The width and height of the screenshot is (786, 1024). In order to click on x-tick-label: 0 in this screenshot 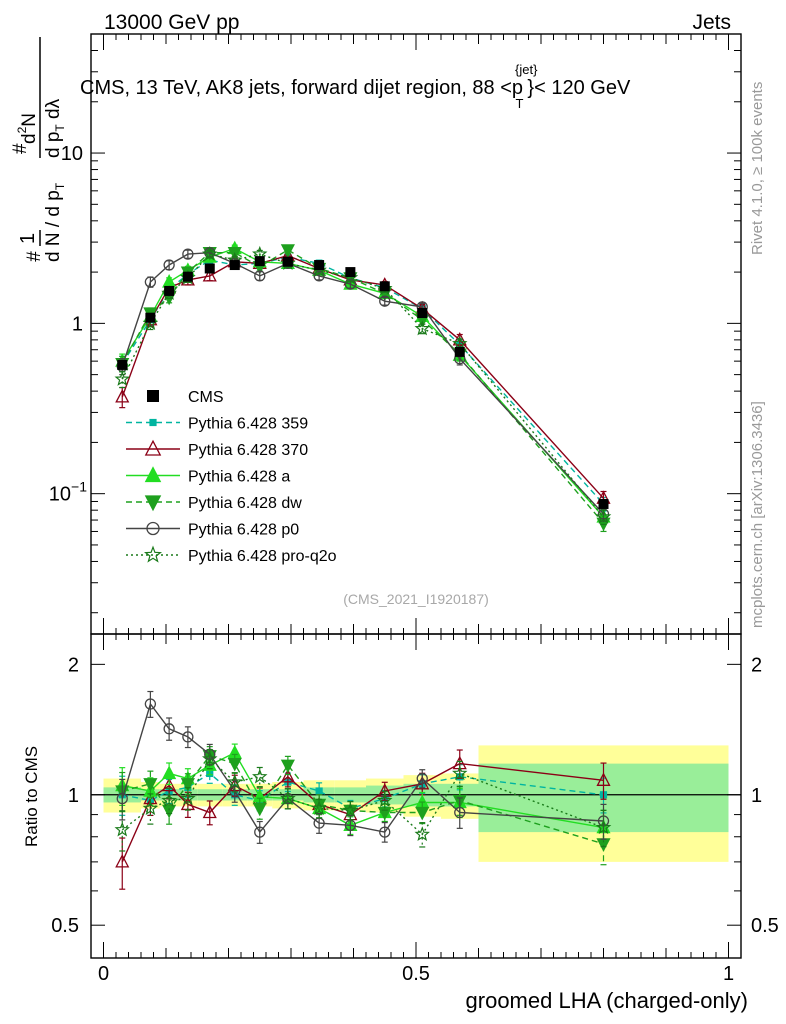, I will do `click(103, 974)`.